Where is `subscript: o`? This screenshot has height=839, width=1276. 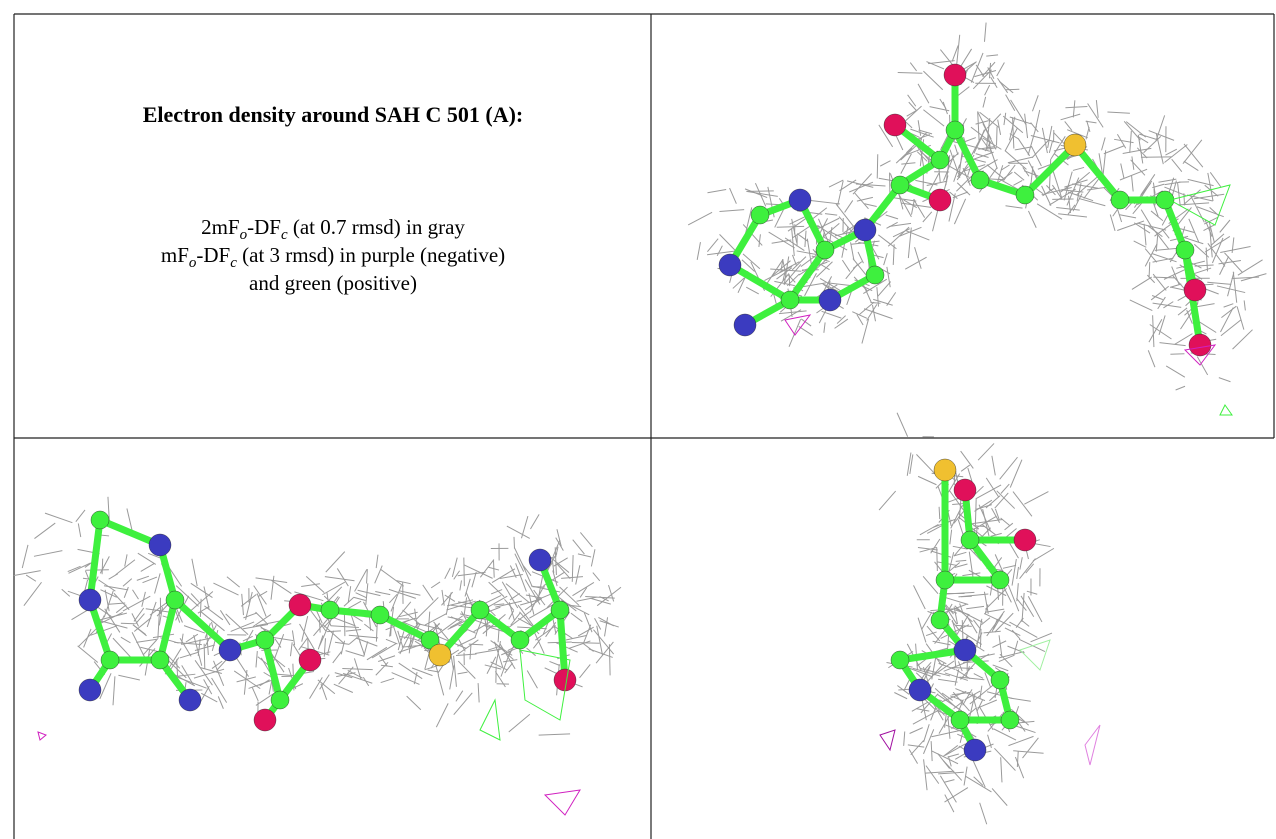 subscript: o is located at coordinates (244, 235).